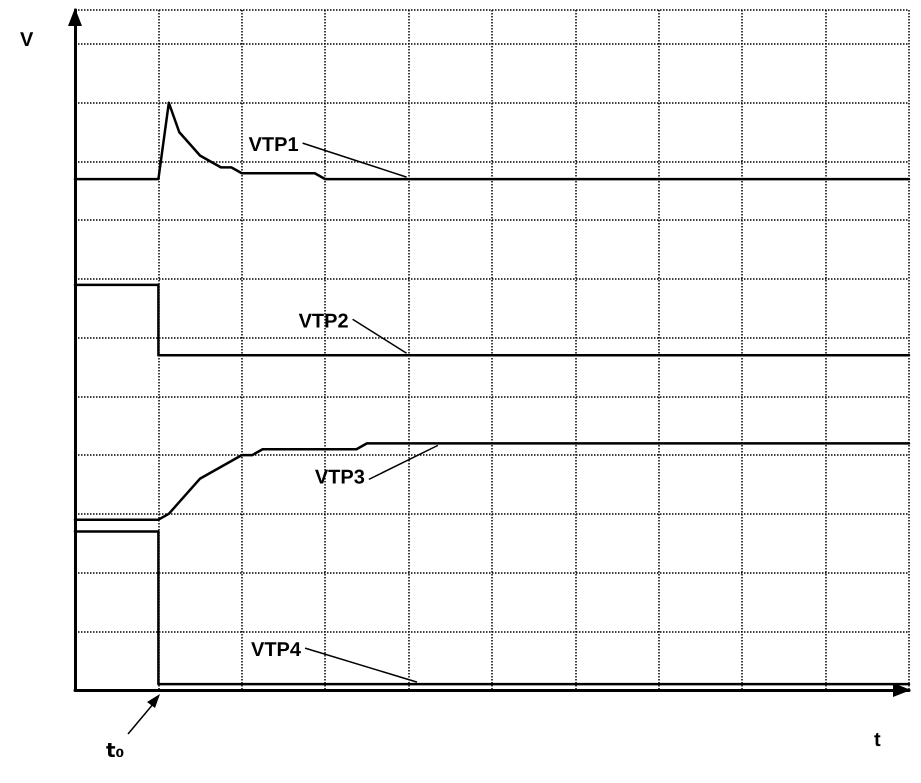 This screenshot has height=783, width=921. I want to click on series-label: VTP4, so click(276, 650).